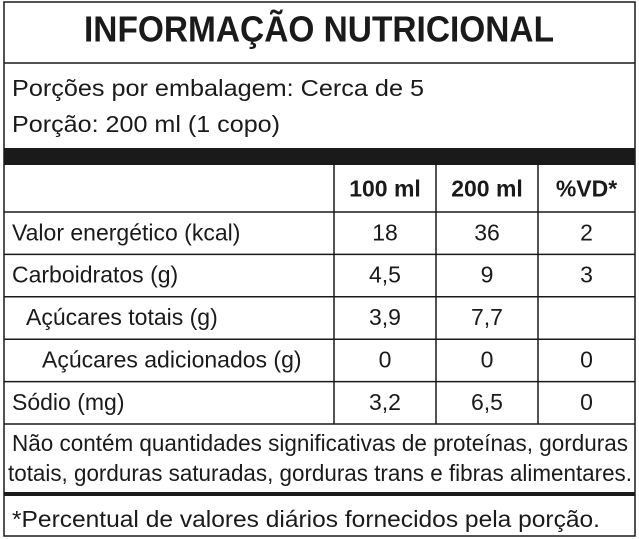  Describe the element at coordinates (126, 232) in the screenshot. I see `row-label: Valor energético (kcal)` at that location.